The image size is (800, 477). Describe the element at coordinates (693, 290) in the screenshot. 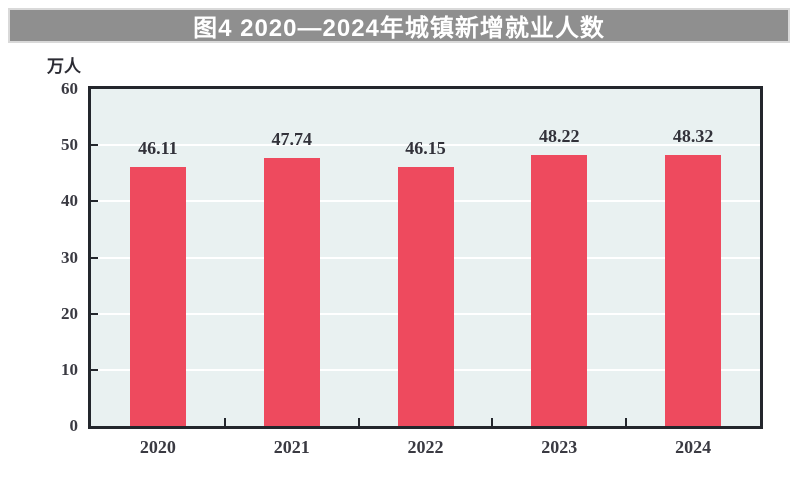

I see `bar-2024` at that location.